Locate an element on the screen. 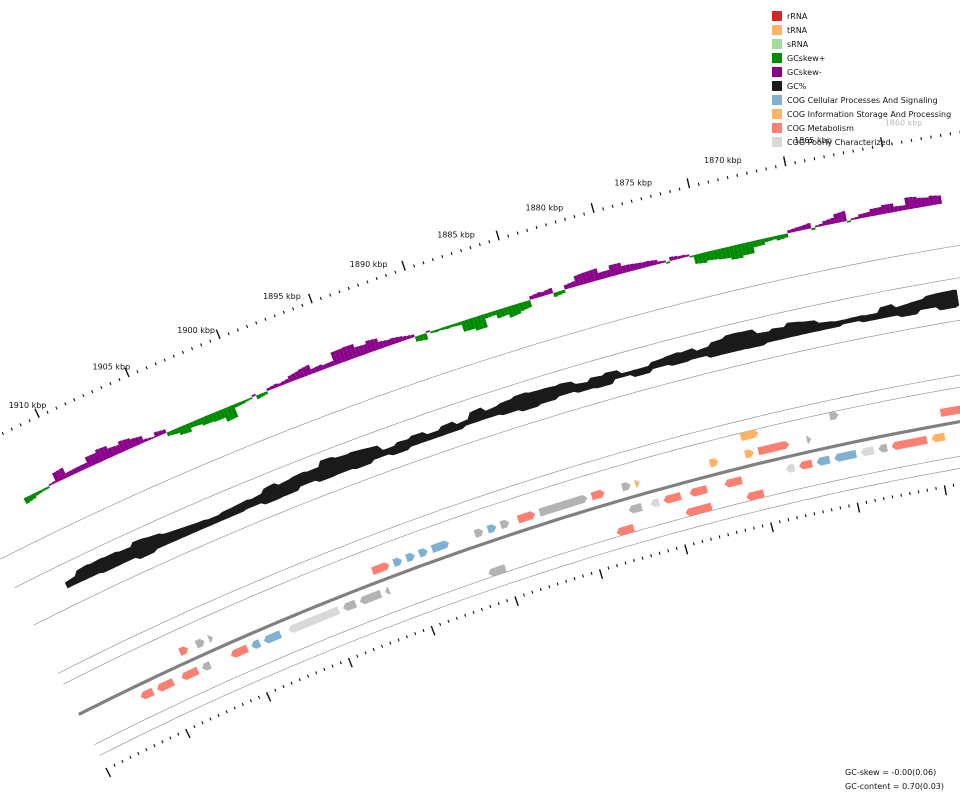 This screenshot has width=960, height=800. legend-label: COG Poorly Characterized is located at coordinates (839, 142).